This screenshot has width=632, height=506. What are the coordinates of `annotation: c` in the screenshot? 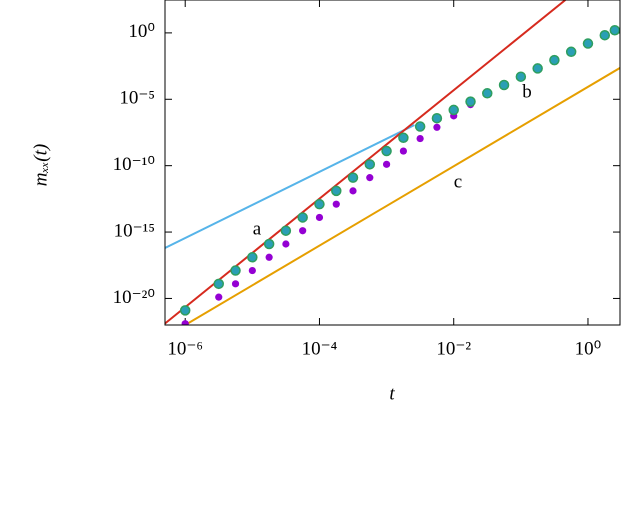 It's located at (458, 181).